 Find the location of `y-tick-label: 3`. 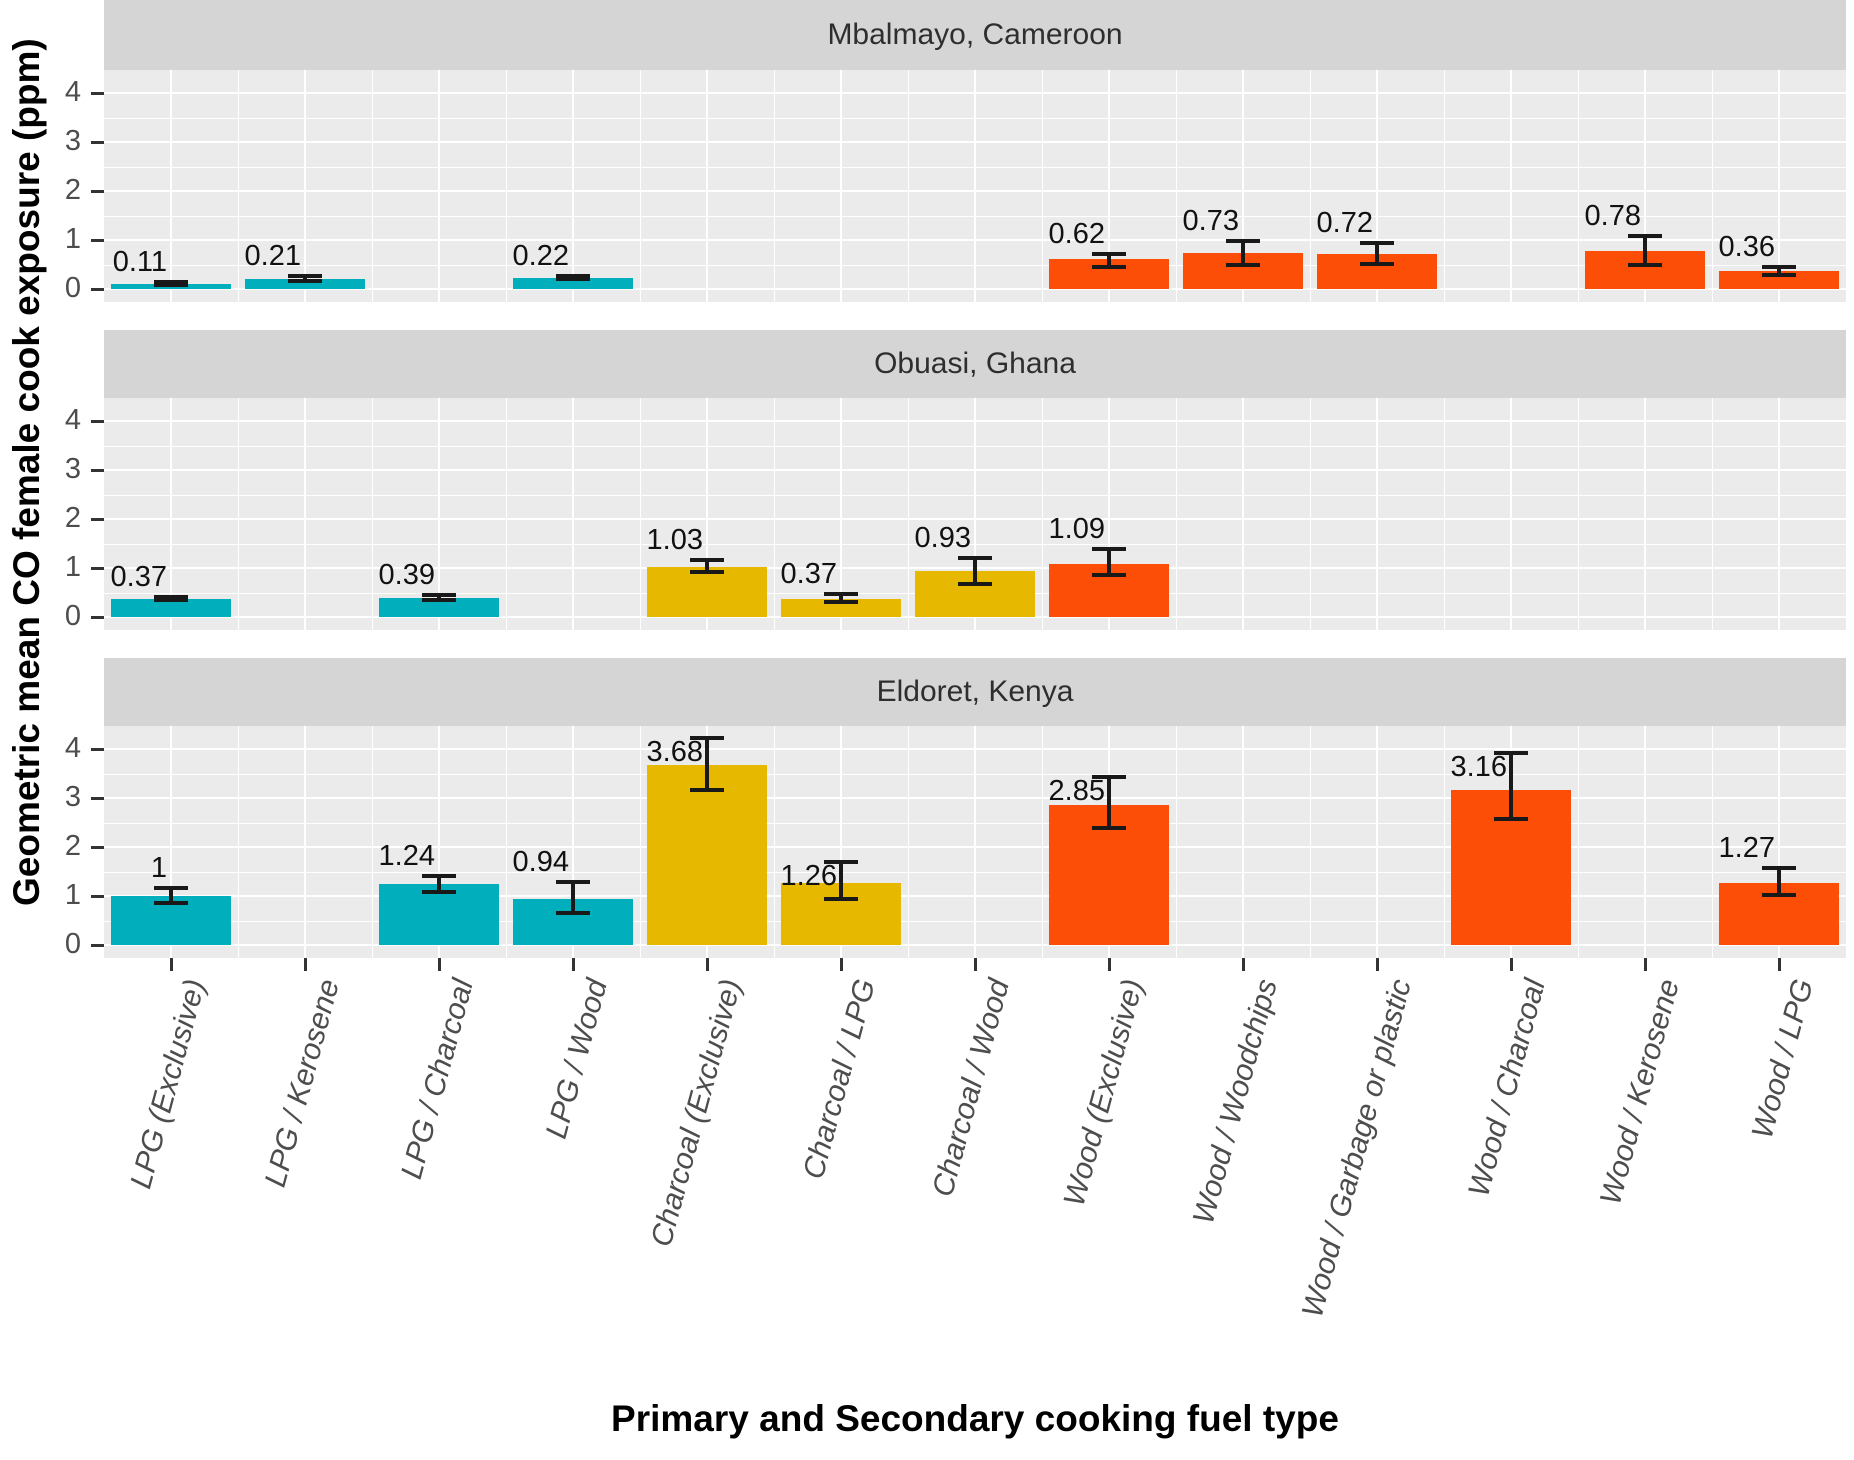

y-tick-label: 3 is located at coordinates (72, 797).